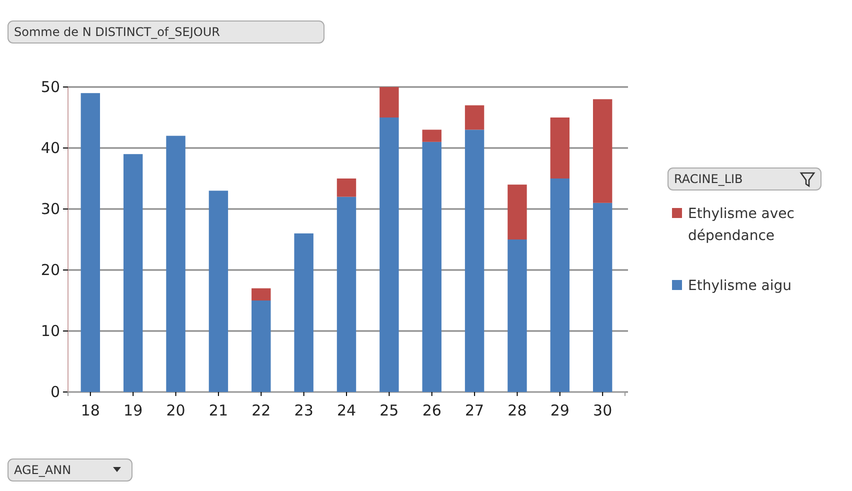  Describe the element at coordinates (50, 209) in the screenshot. I see `y-tick-label: 30` at that location.